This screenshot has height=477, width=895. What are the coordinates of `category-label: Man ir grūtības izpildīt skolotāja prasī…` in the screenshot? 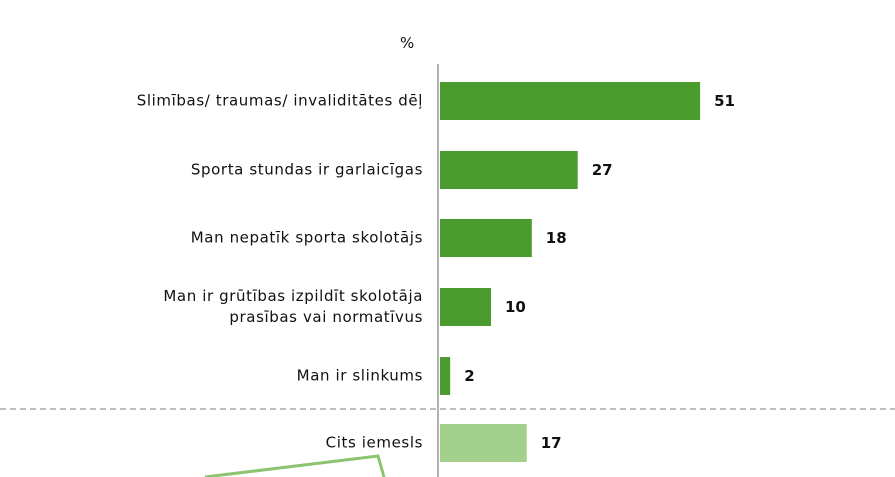 It's located at (293, 306).